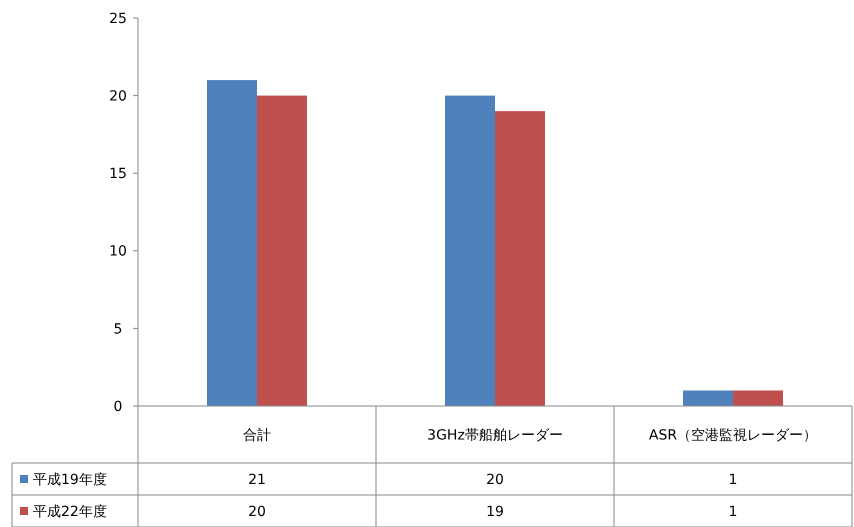 Image resolution: width=854 pixels, height=527 pixels. Describe the element at coordinates (70, 512) in the screenshot. I see `legend-label: 平成22年度` at that location.